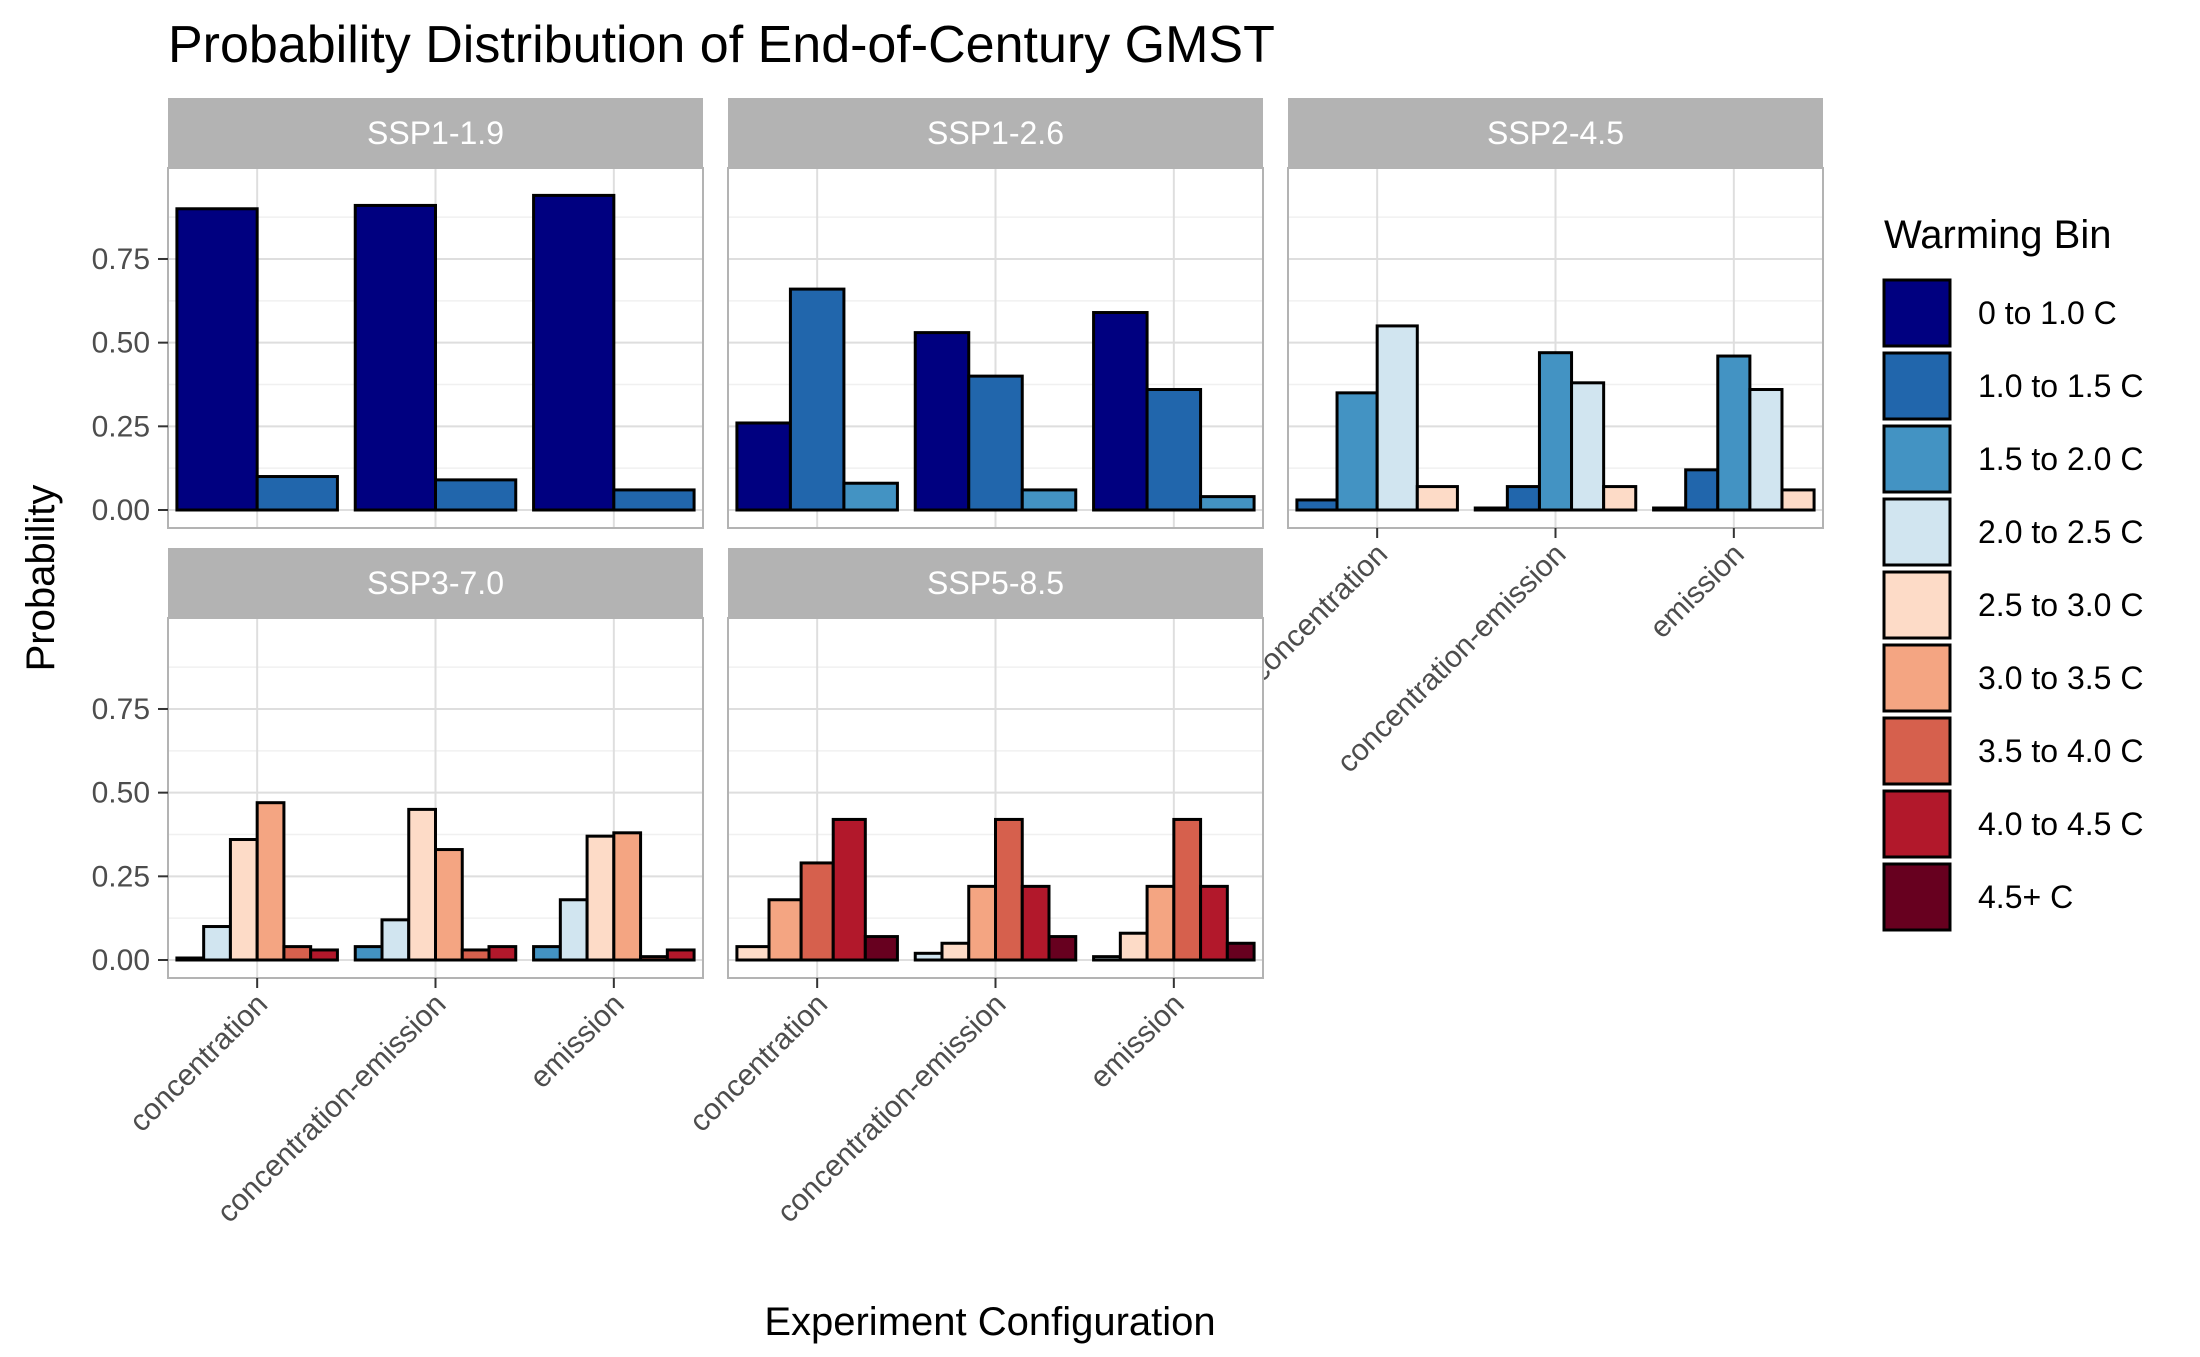  Describe the element at coordinates (217, 943) in the screenshot. I see `bar-ssp3-7.0-concentration-3` at that location.